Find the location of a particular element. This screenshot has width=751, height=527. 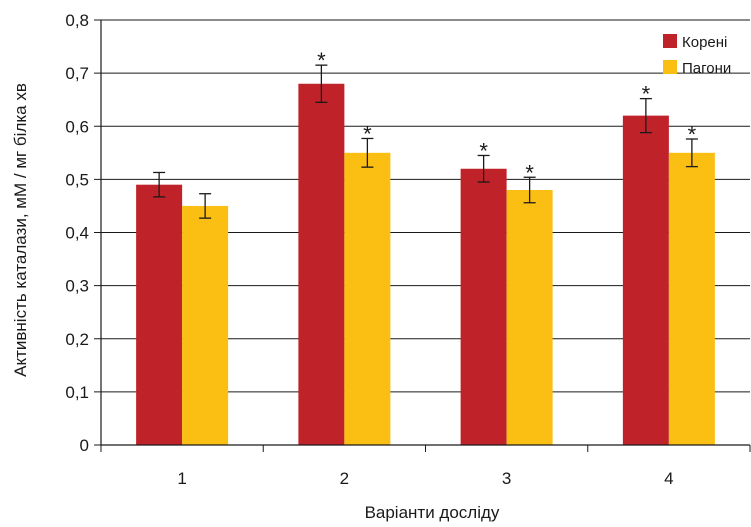

y-tick-label: 0,5 is located at coordinates (77, 179).